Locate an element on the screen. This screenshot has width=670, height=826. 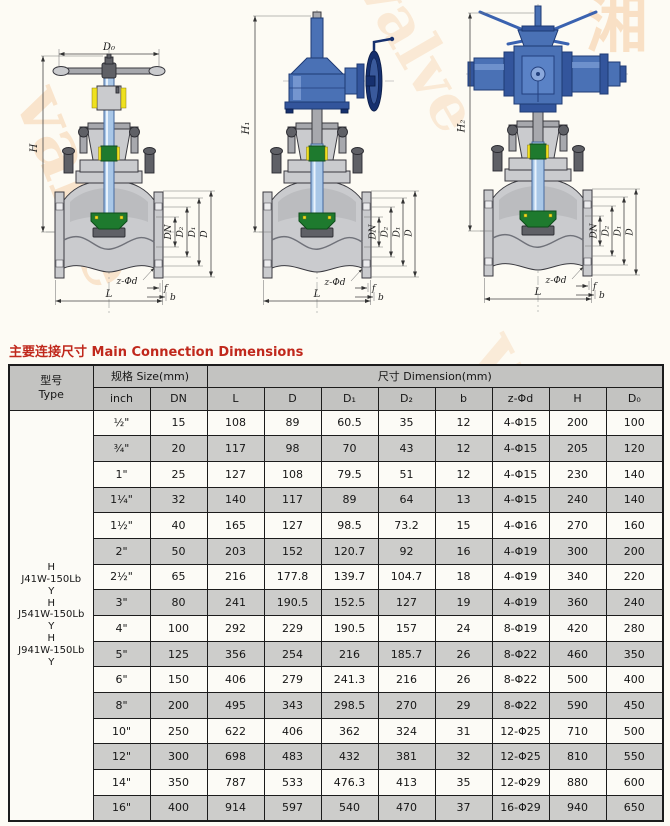
table-cell: 12 is located at coordinates (463, 448).